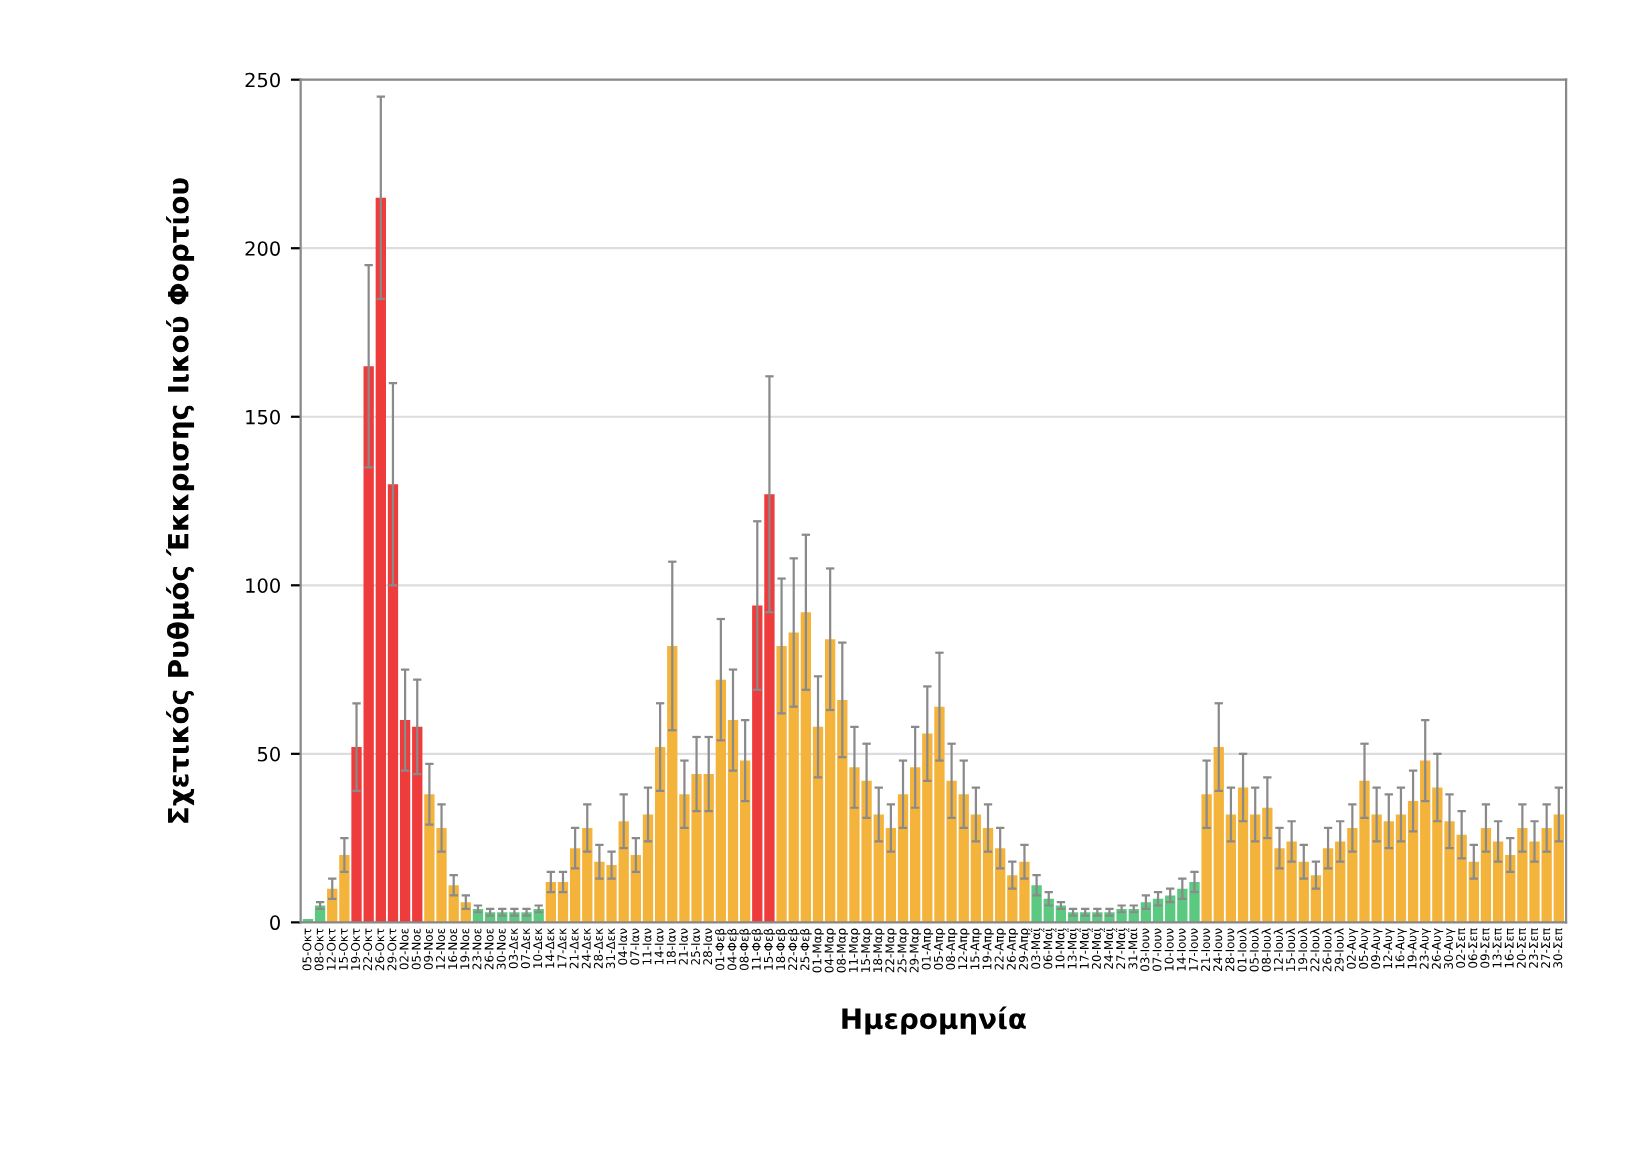 The image size is (1652, 1172). I want to click on y-tick-label: 100, so click(263, 585).